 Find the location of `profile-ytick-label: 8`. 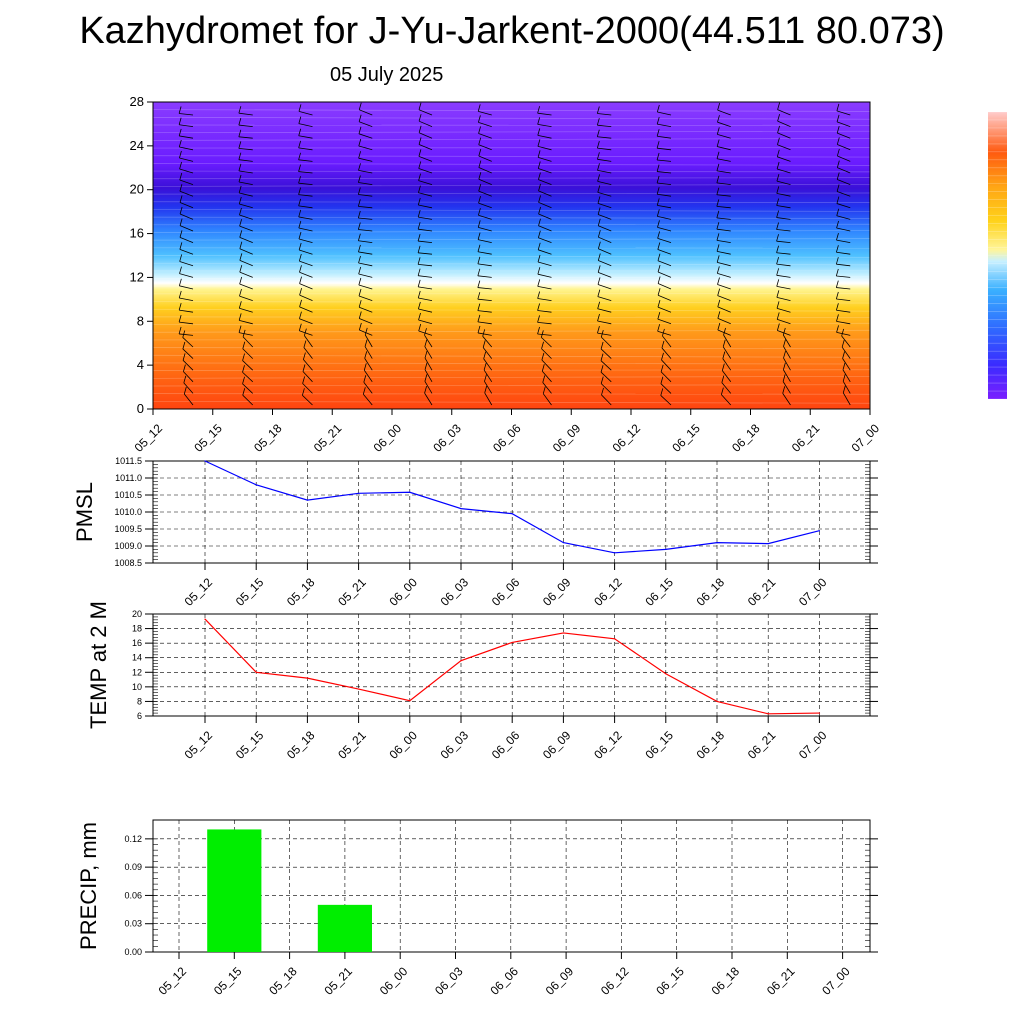

profile-ytick-label: 8 is located at coordinates (140, 320).